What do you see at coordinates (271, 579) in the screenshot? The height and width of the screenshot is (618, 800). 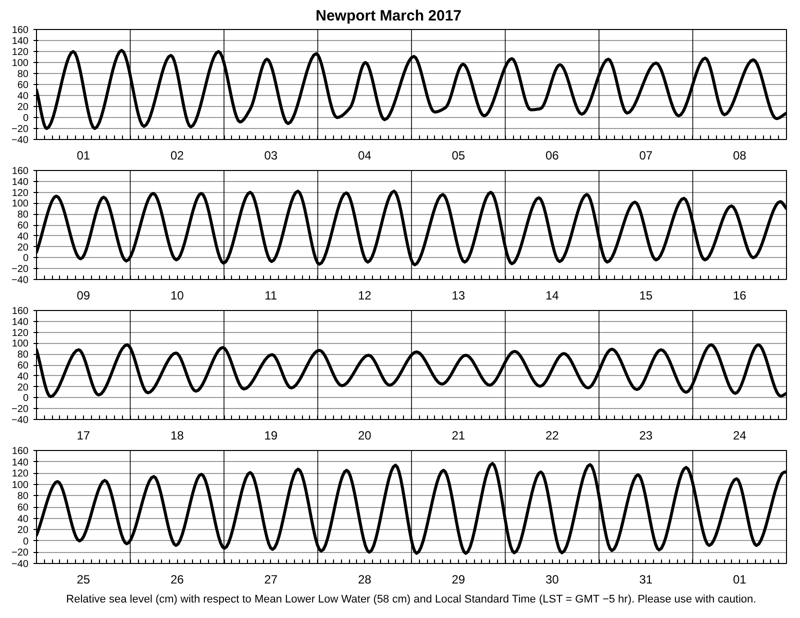 I see `x-tick-label: 27` at bounding box center [271, 579].